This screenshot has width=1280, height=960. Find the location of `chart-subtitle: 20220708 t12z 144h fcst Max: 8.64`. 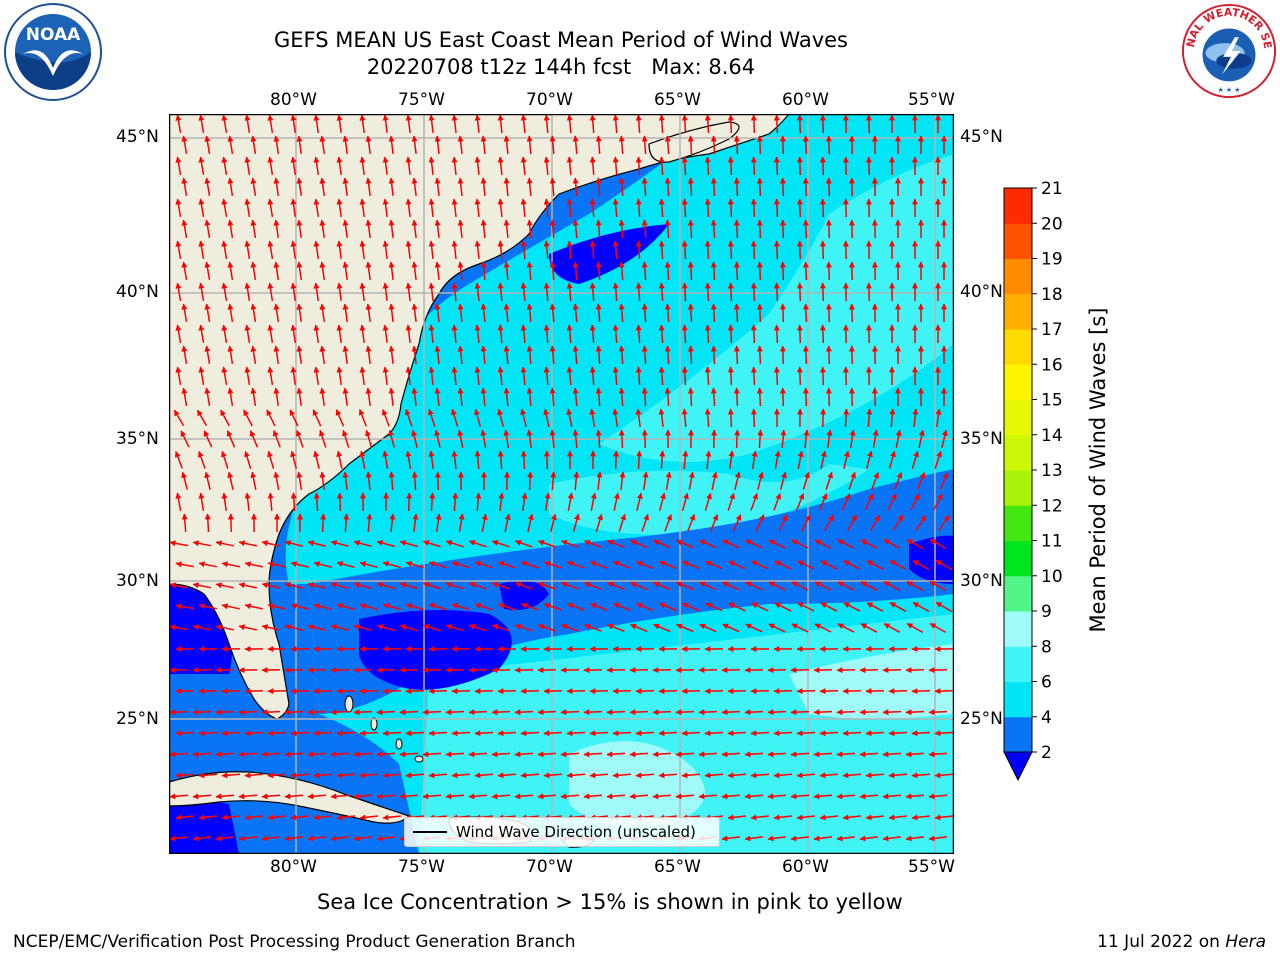

chart-subtitle: 20220708 t12z 144h fcst Max: 8.64 is located at coordinates (561, 67).